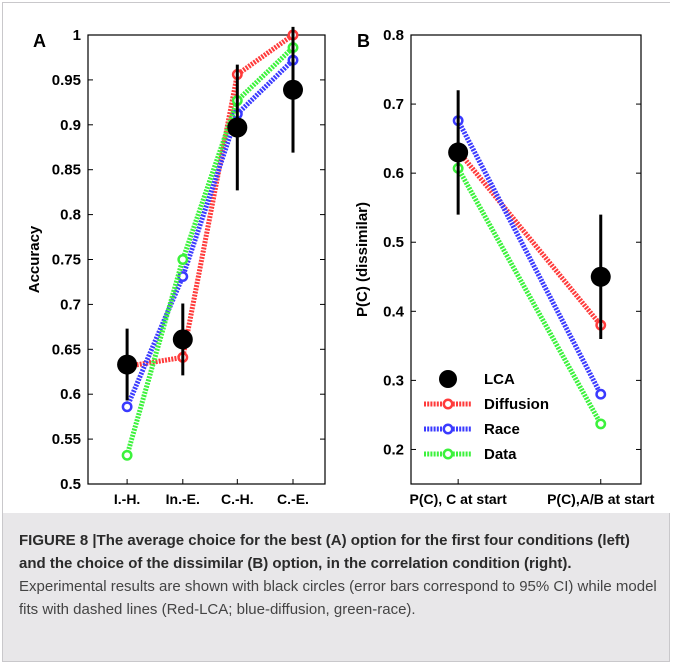  I want to click on panel-label: B, so click(363, 41).